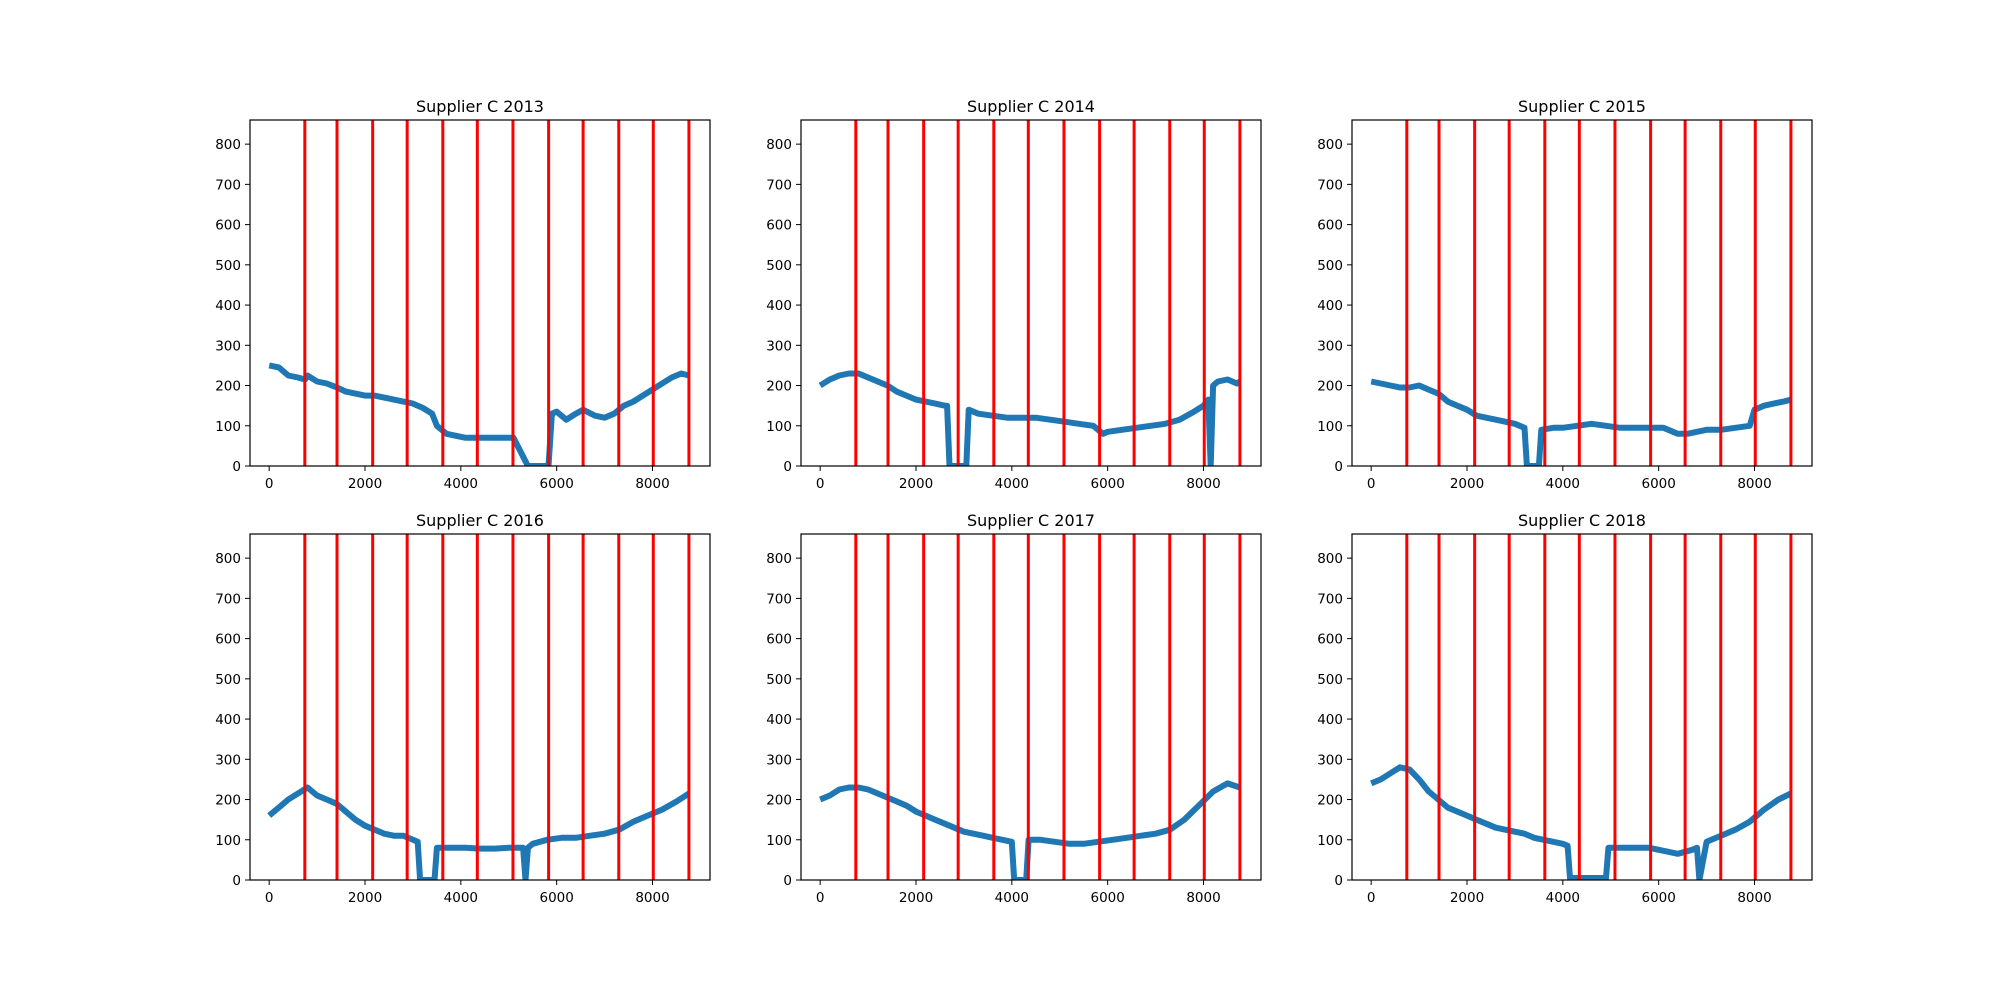 Image resolution: width=2000 pixels, height=1000 pixels. What do you see at coordinates (1582, 106) in the screenshot?
I see `subplot-title: Supplier C 2015` at bounding box center [1582, 106].